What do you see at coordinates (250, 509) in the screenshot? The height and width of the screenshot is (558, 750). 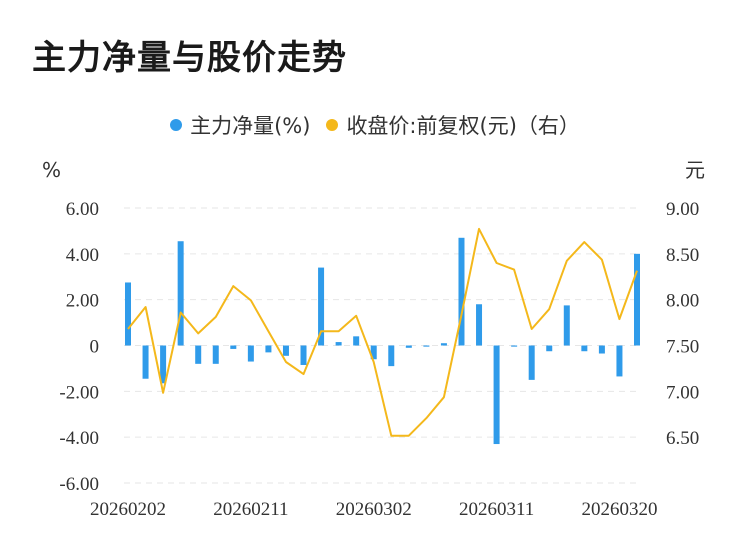 I see `x-tick-label: 20260211` at bounding box center [250, 509].